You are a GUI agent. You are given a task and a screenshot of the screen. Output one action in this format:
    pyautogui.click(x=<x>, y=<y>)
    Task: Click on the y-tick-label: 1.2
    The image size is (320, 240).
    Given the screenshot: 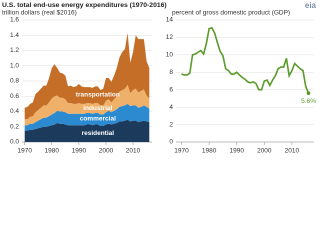 What is the action you would take?
    pyautogui.click(x=14, y=50)
    